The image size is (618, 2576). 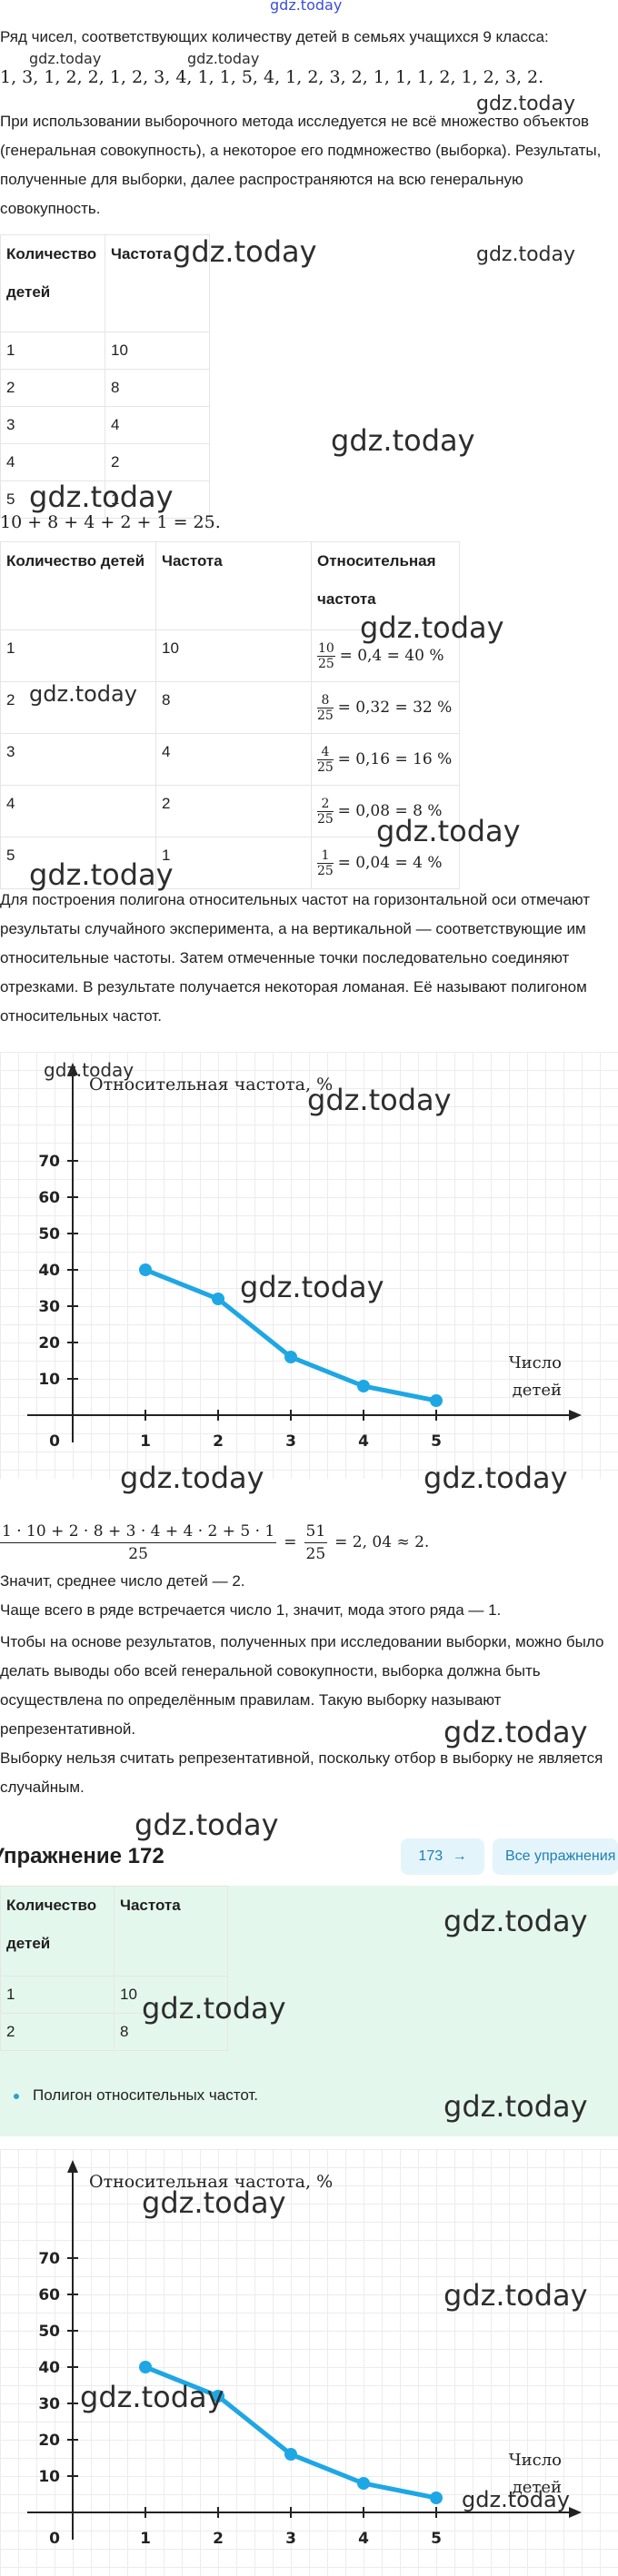 What do you see at coordinates (306, 7) in the screenshot?
I see `site-logo: gdz.today` at bounding box center [306, 7].